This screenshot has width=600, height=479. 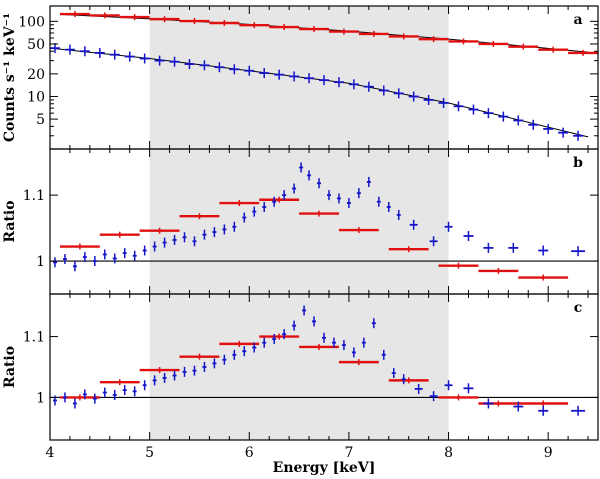 What do you see at coordinates (149, 453) in the screenshot?
I see `x-tick-label: 5` at bounding box center [149, 453].